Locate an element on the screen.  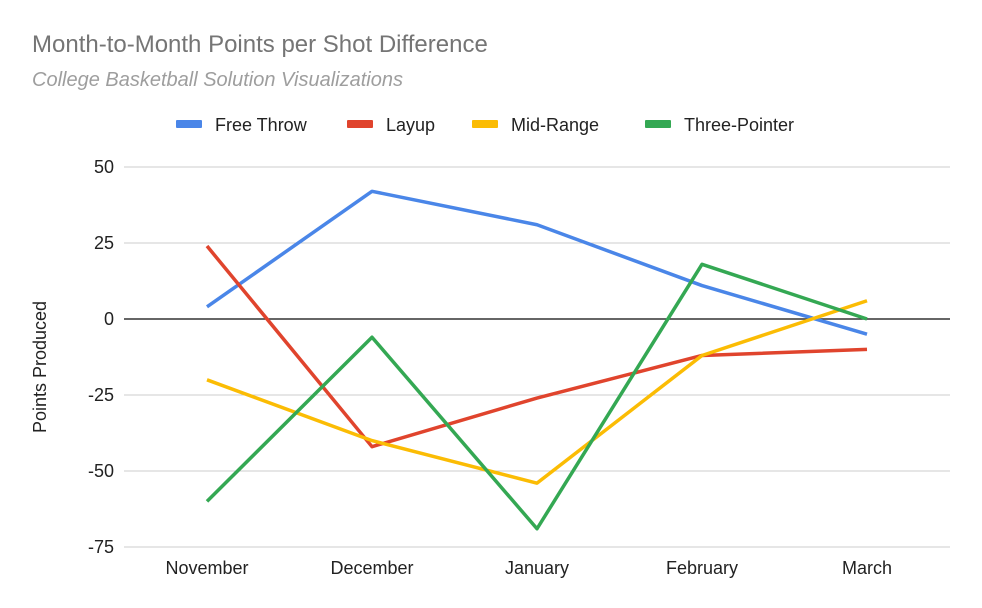
y-axis-label: Points Produced is located at coordinates (40, 367).